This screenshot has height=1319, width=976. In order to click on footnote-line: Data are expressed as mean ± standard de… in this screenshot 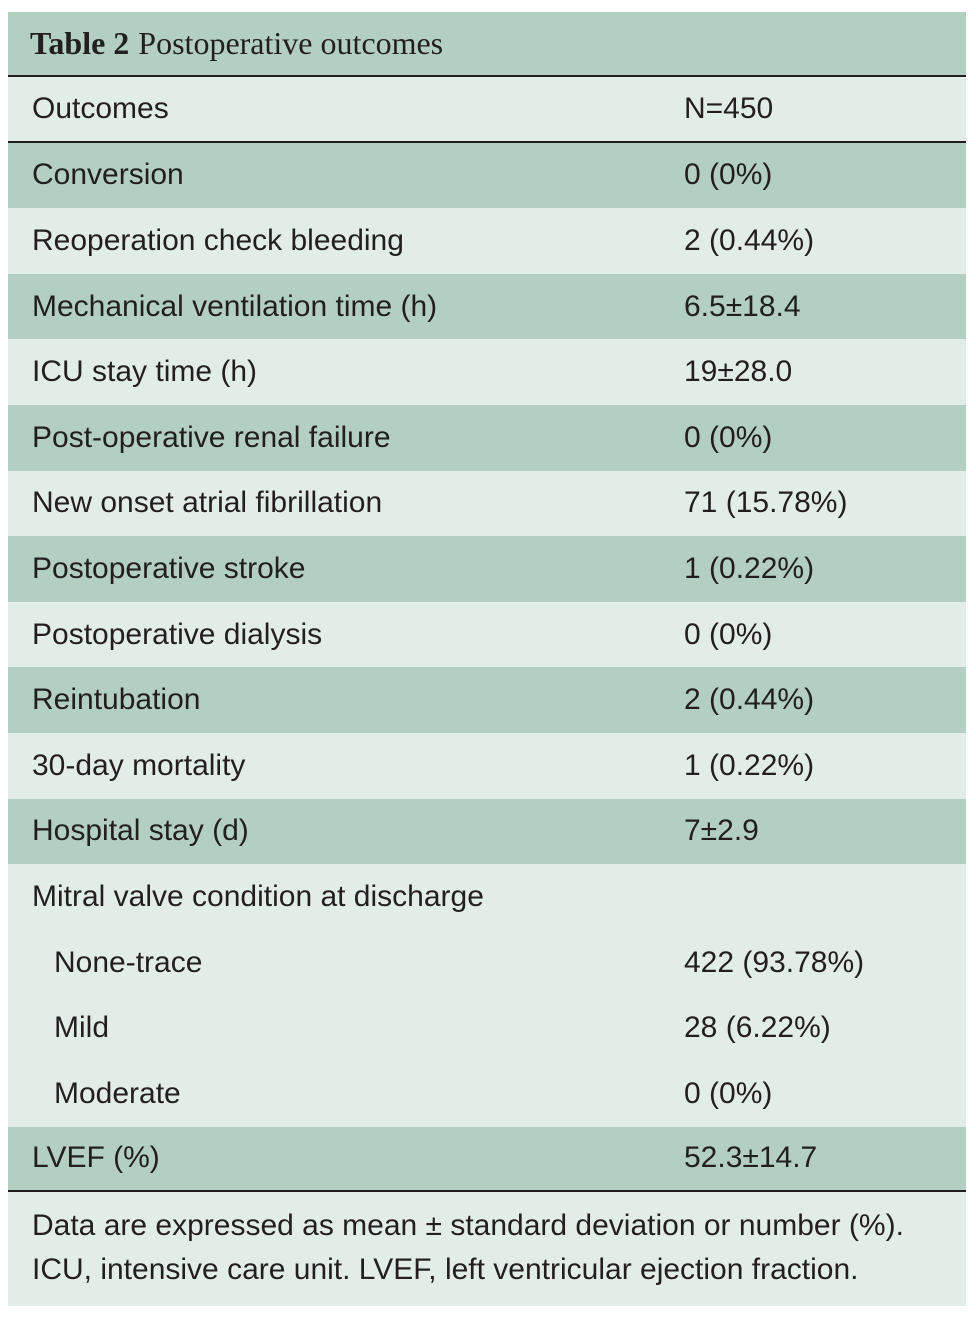, I will do `click(468, 1226)`.